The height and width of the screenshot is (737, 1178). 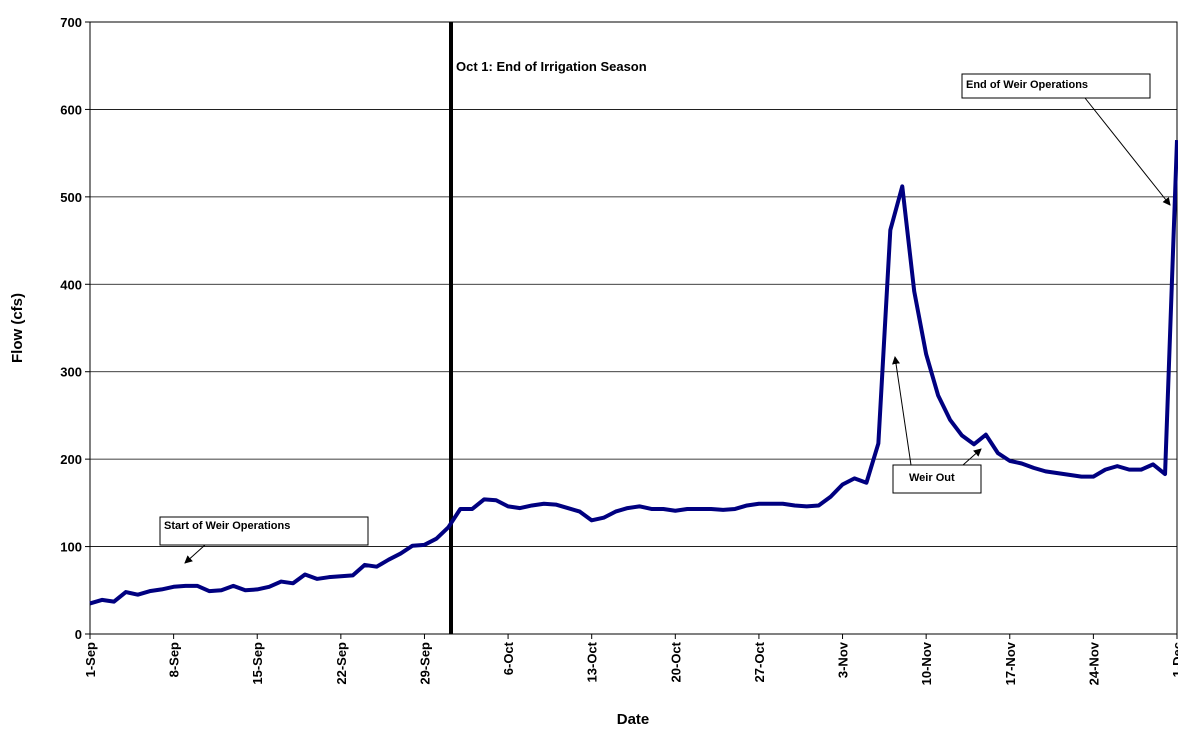 What do you see at coordinates (174, 659) in the screenshot?
I see `x-tick-label: 8-Sep` at bounding box center [174, 659].